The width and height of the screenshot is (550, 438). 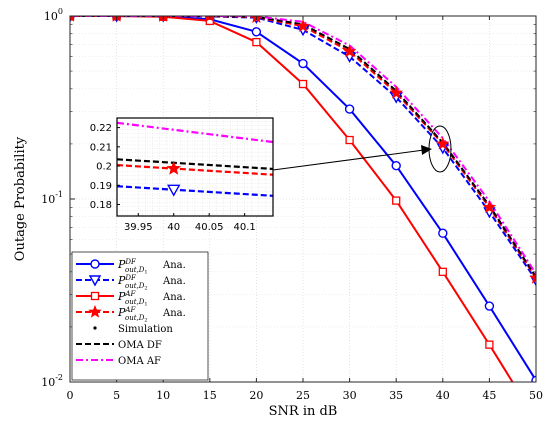 What do you see at coordinates (139, 361) in the screenshot?
I see `legend-label-omaaf: OMA AF` at bounding box center [139, 361].